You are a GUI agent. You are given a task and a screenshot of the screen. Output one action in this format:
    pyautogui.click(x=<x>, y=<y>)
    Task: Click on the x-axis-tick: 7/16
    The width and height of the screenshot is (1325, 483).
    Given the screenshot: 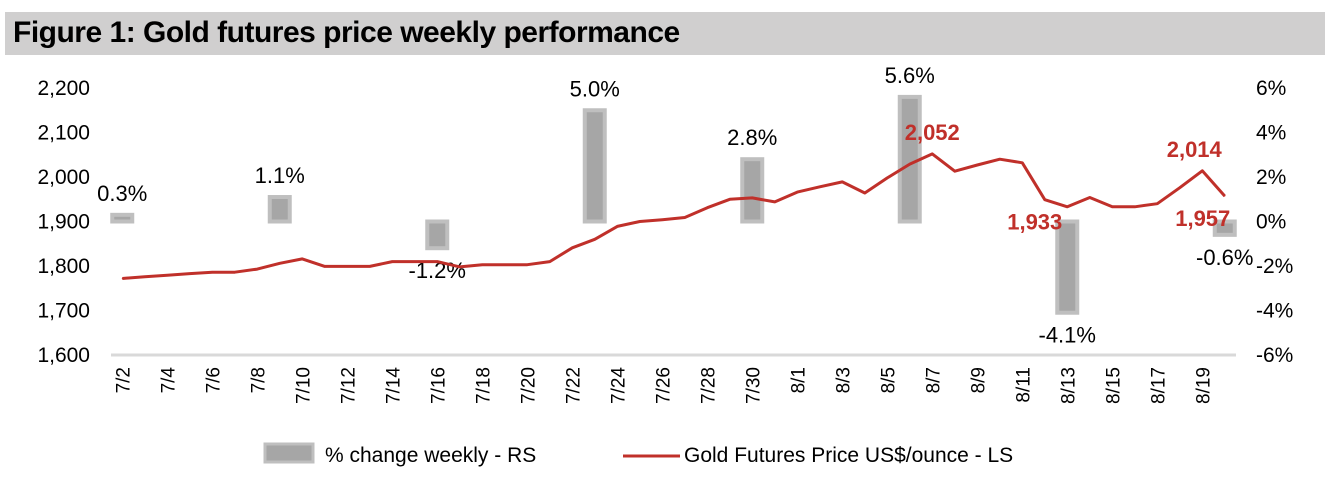 What is the action you would take?
    pyautogui.click(x=438, y=385)
    